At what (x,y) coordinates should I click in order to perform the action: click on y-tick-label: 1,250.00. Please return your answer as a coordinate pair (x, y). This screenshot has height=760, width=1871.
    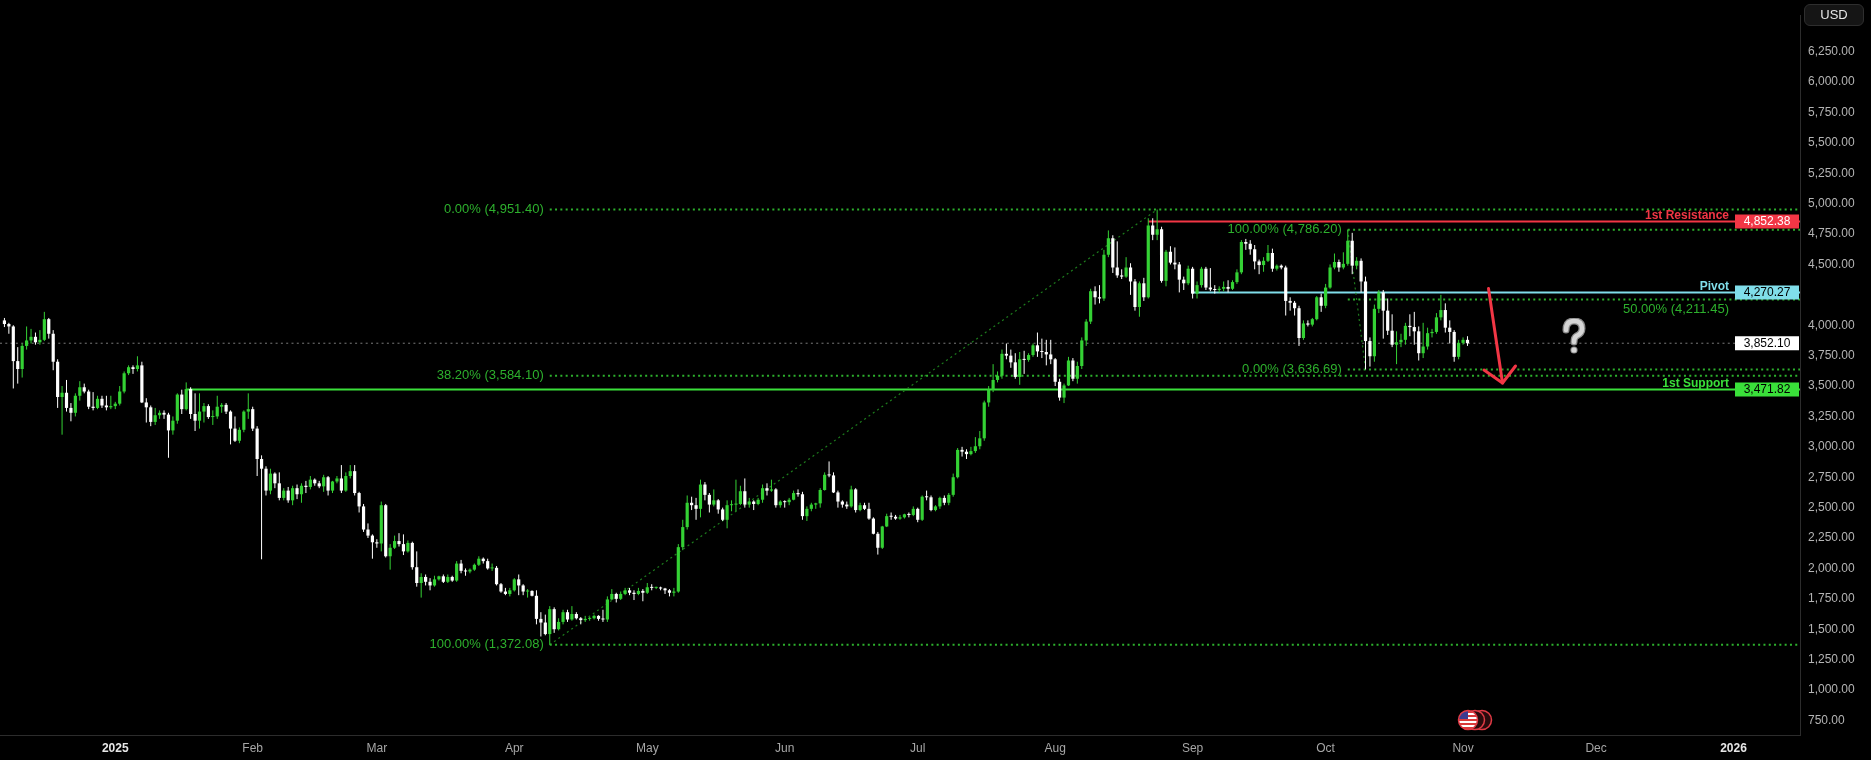
    Looking at the image, I should click on (1832, 658).